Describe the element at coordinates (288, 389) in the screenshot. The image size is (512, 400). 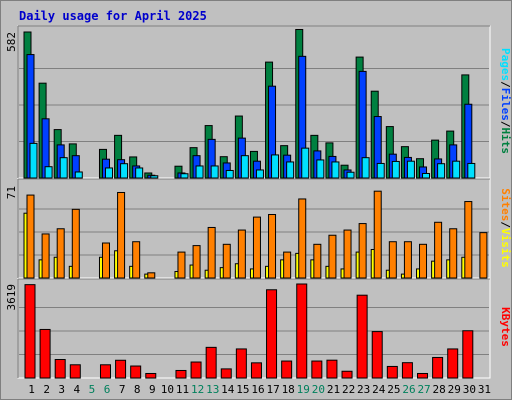
I see `x-tick-label: 18` at that location.